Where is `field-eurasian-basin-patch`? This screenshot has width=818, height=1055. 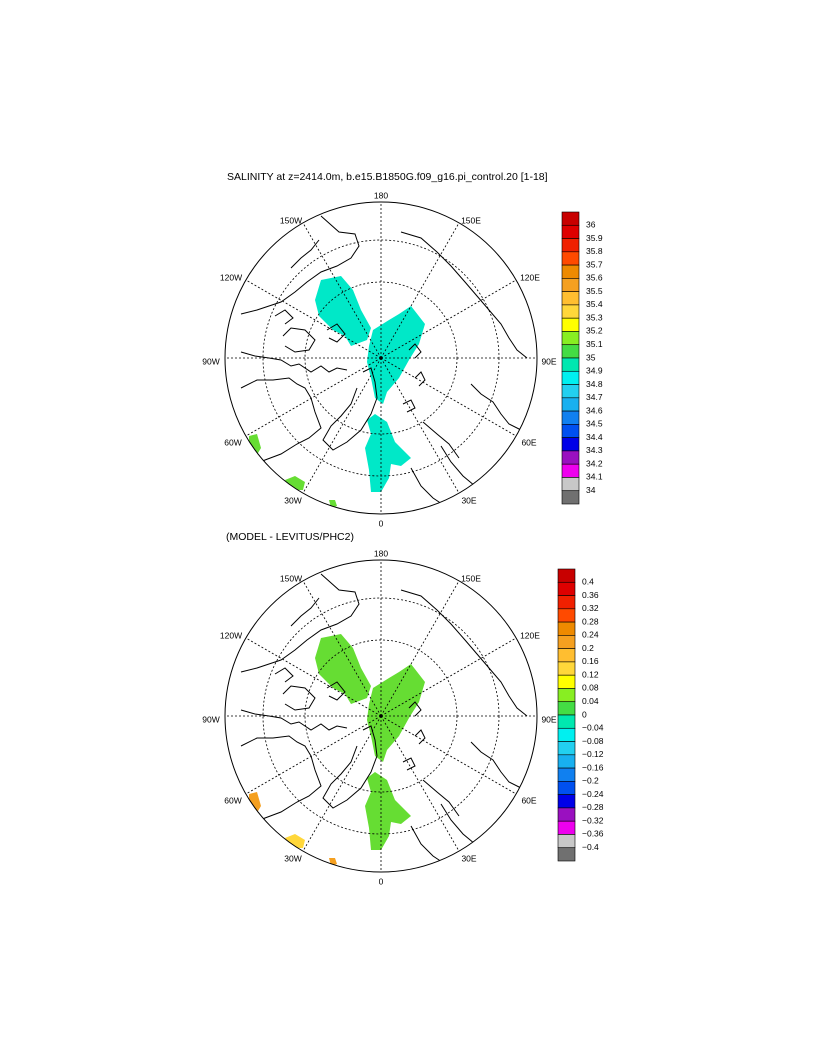
field-eurasian-basin-patch is located at coordinates (396, 713).